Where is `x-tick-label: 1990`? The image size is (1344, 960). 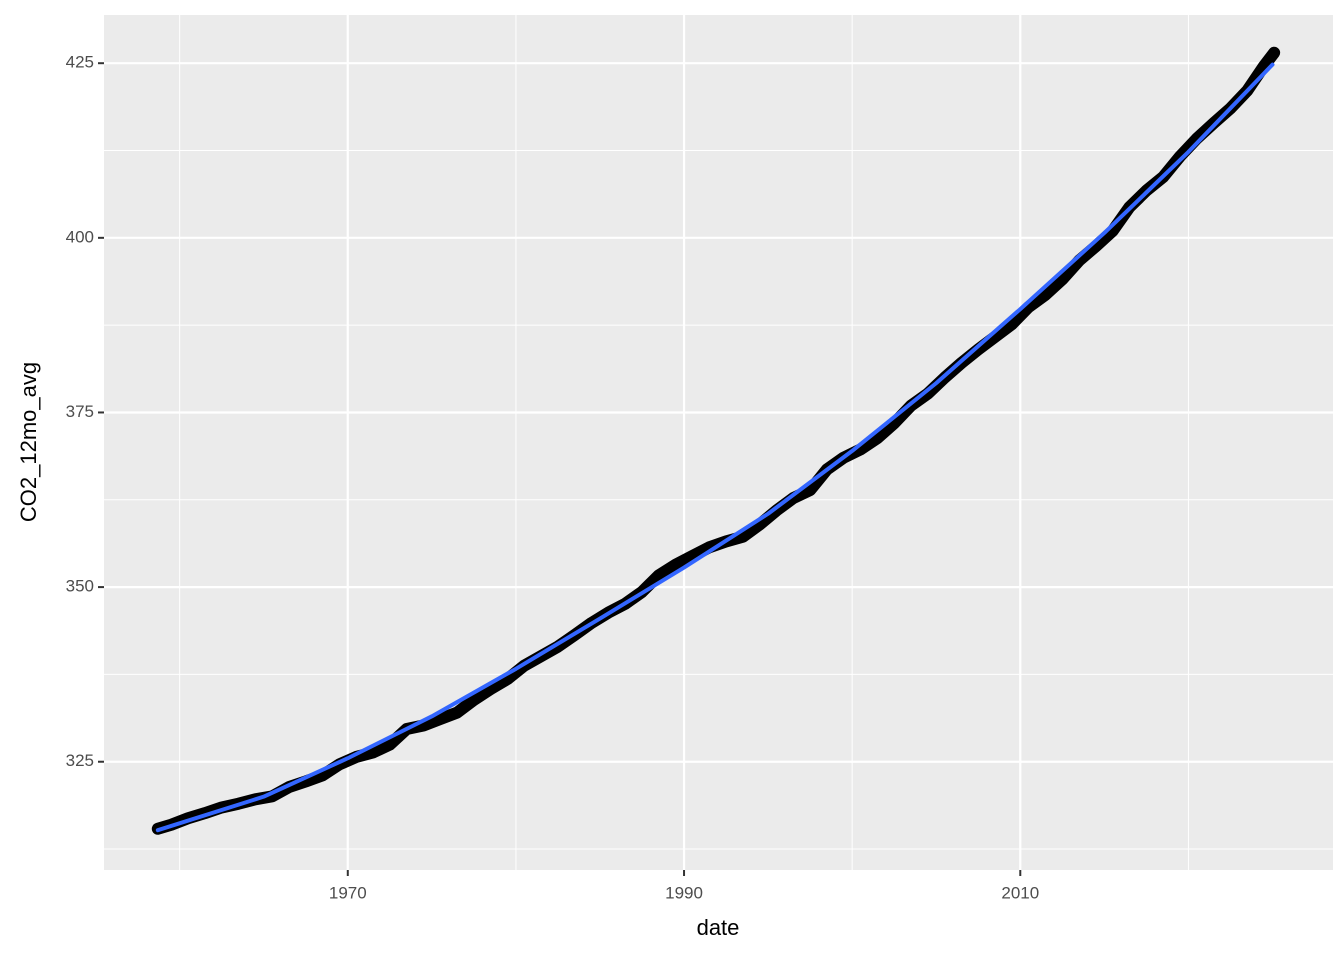
x-tick-label: 1990 is located at coordinates (684, 892).